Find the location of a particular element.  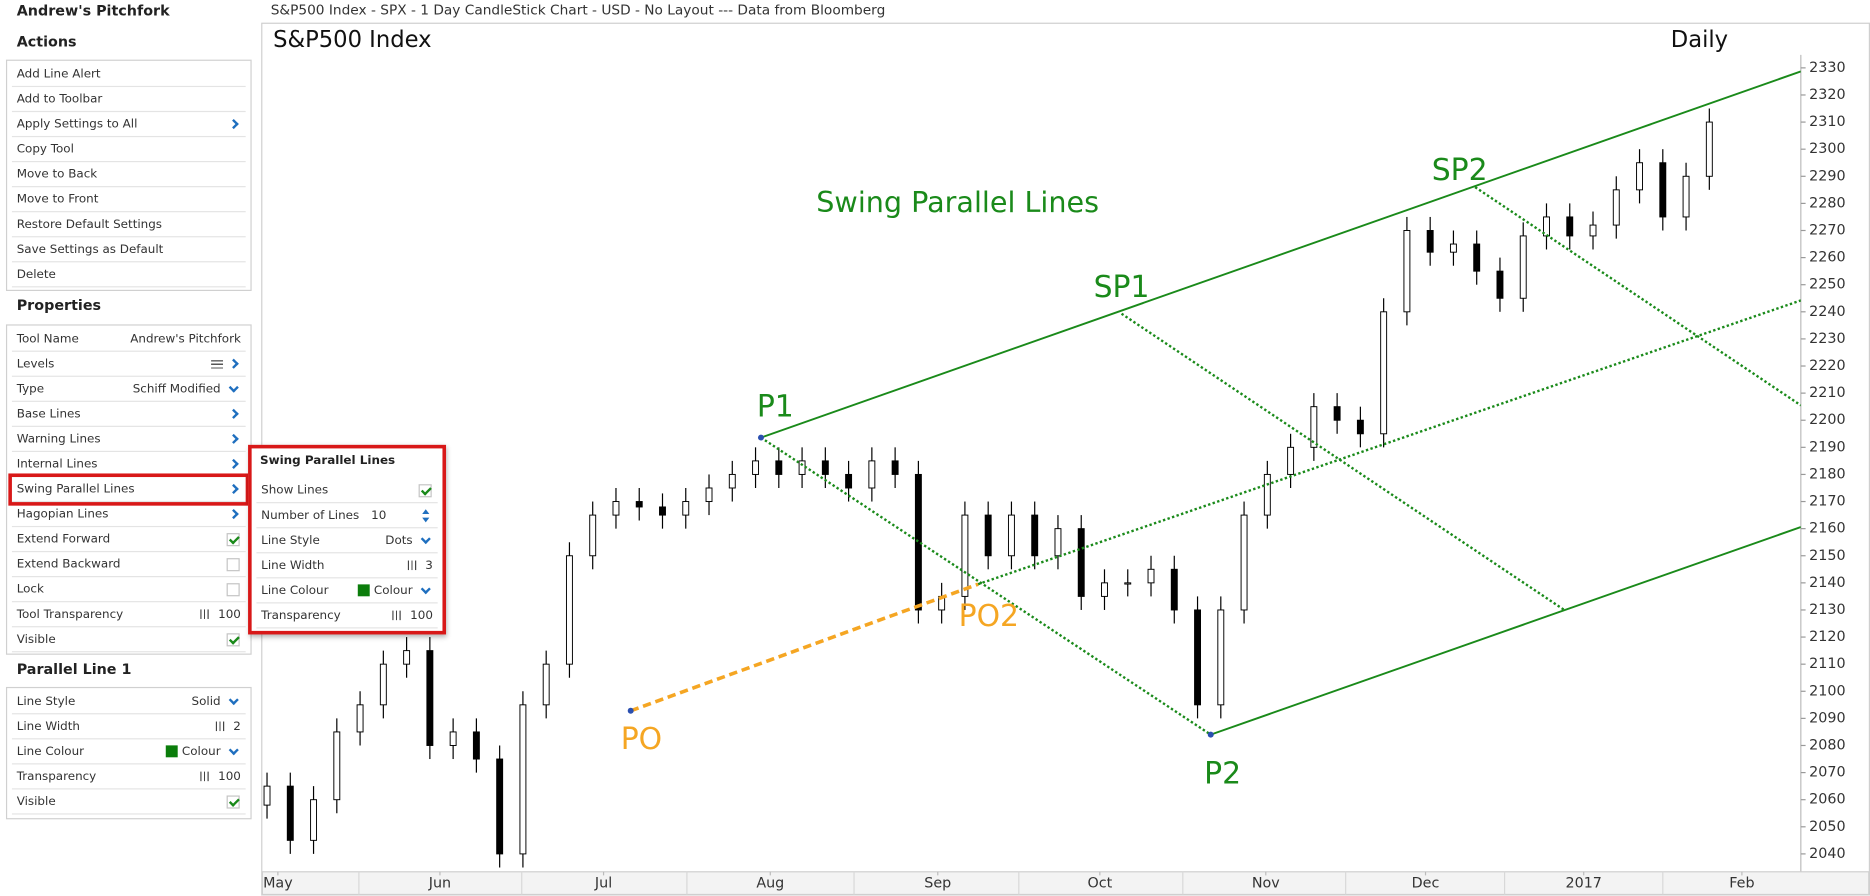

menu-icon is located at coordinates (217, 363).